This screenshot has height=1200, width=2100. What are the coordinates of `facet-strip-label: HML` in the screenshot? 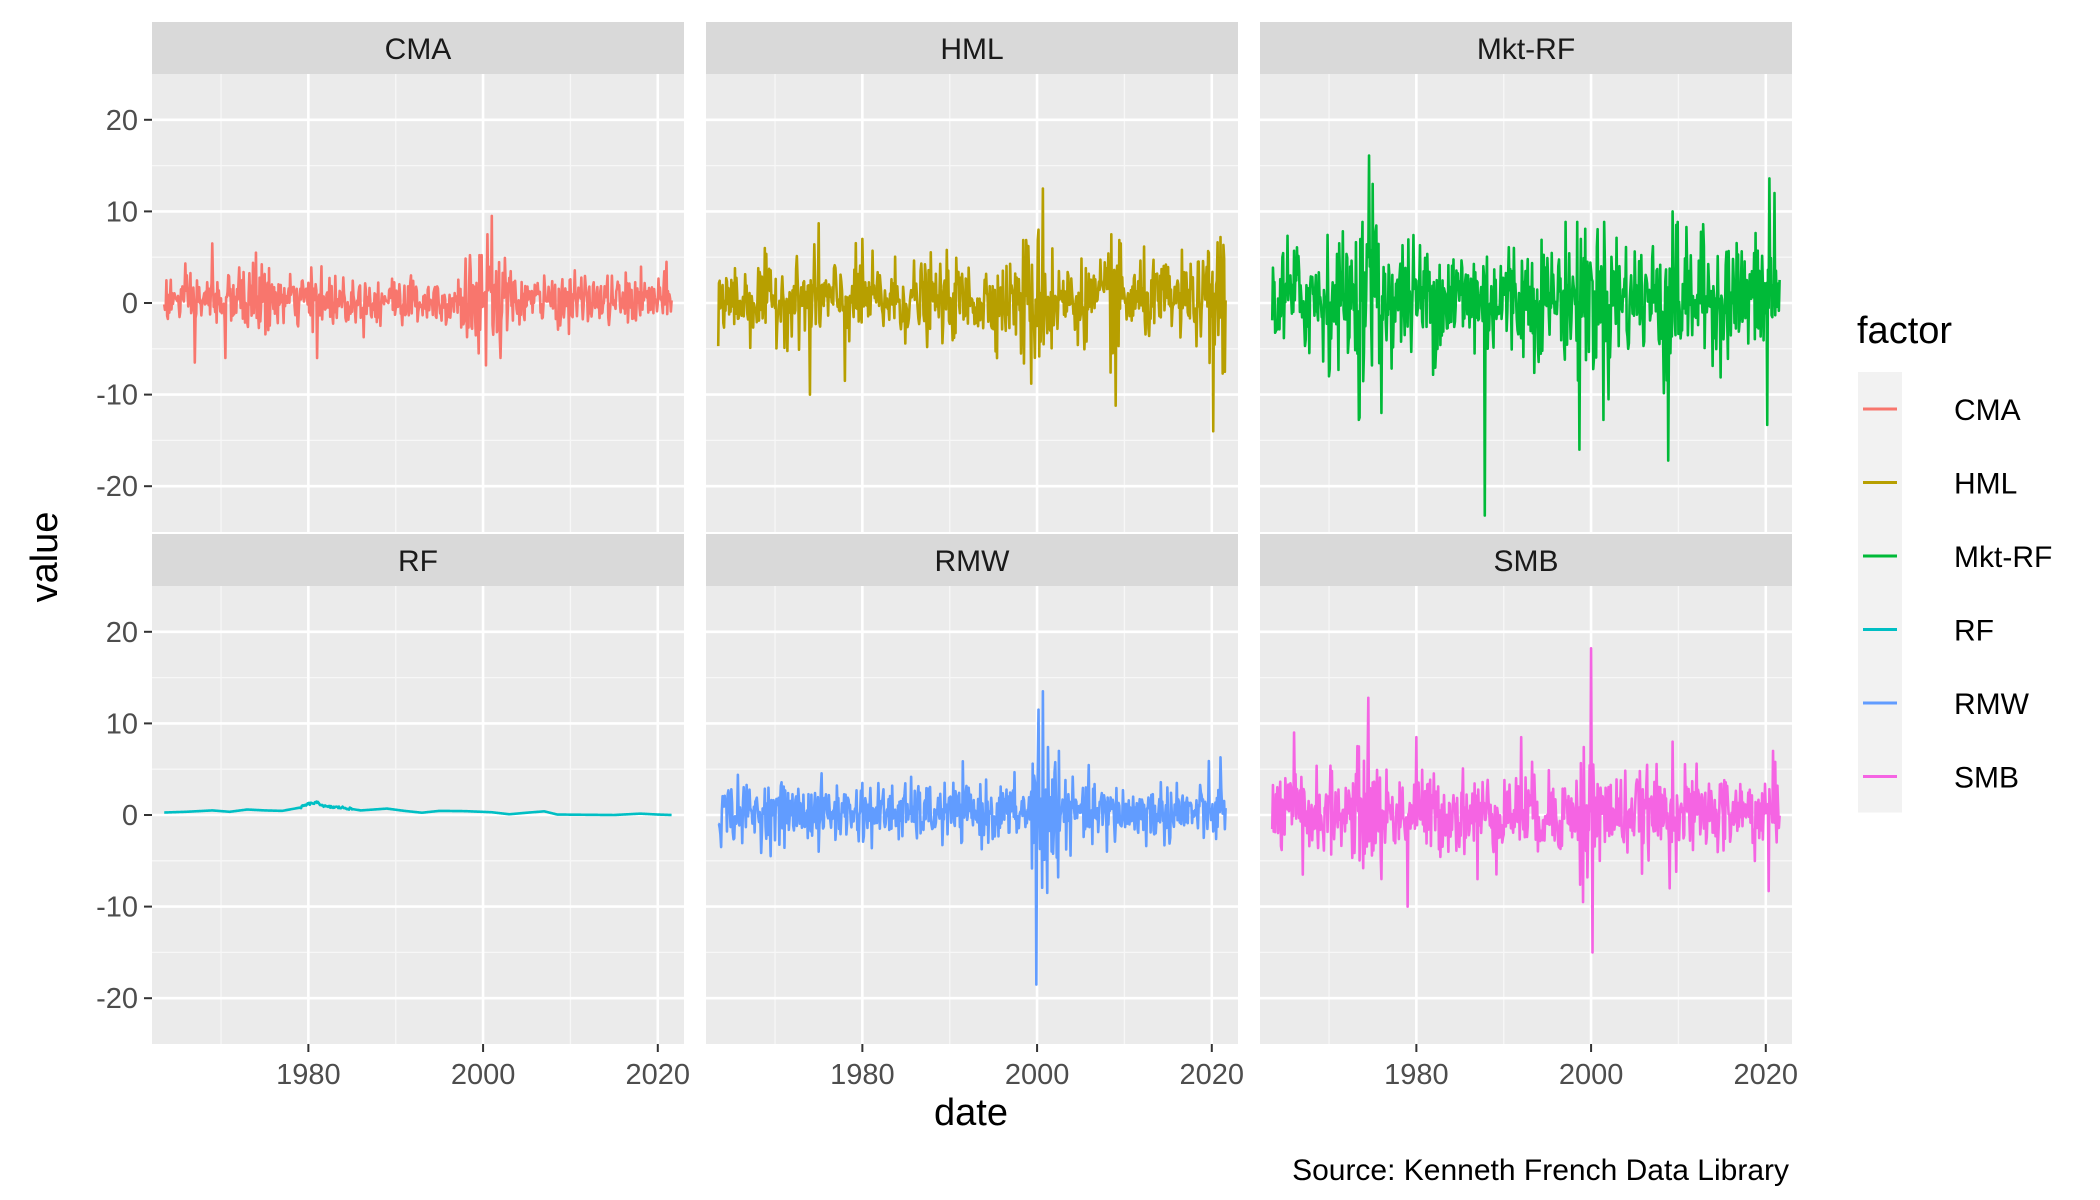 It's located at (971, 49).